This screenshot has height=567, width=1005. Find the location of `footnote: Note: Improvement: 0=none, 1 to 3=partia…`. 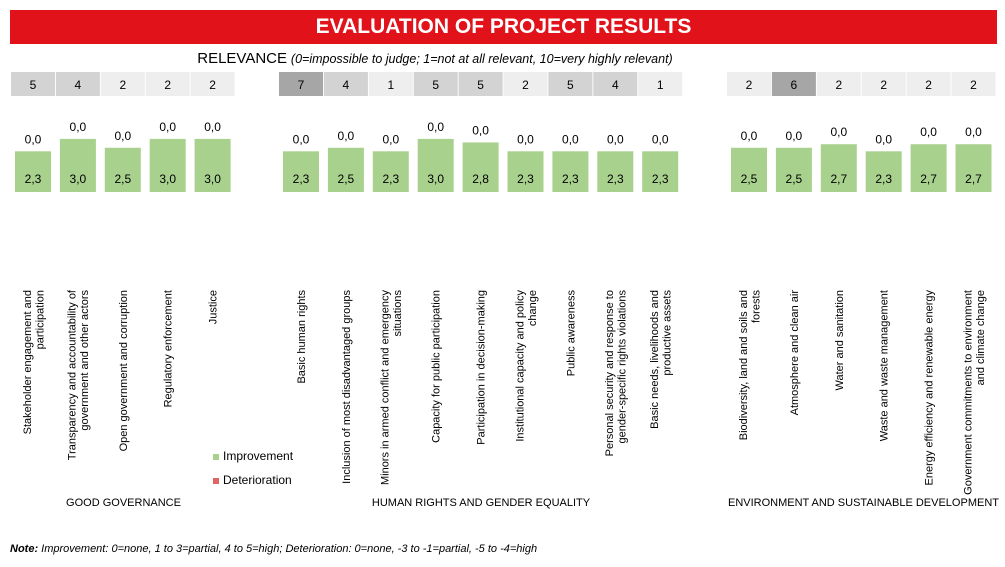

footnote: Note: Improvement: 0=none, 1 to 3=partia… is located at coordinates (273, 549).